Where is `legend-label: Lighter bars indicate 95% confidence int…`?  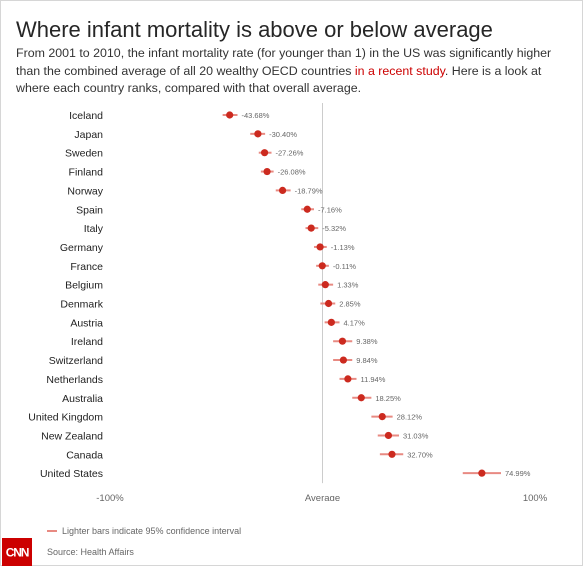
legend-label: Lighter bars indicate 95% confidence int… is located at coordinates (152, 531).